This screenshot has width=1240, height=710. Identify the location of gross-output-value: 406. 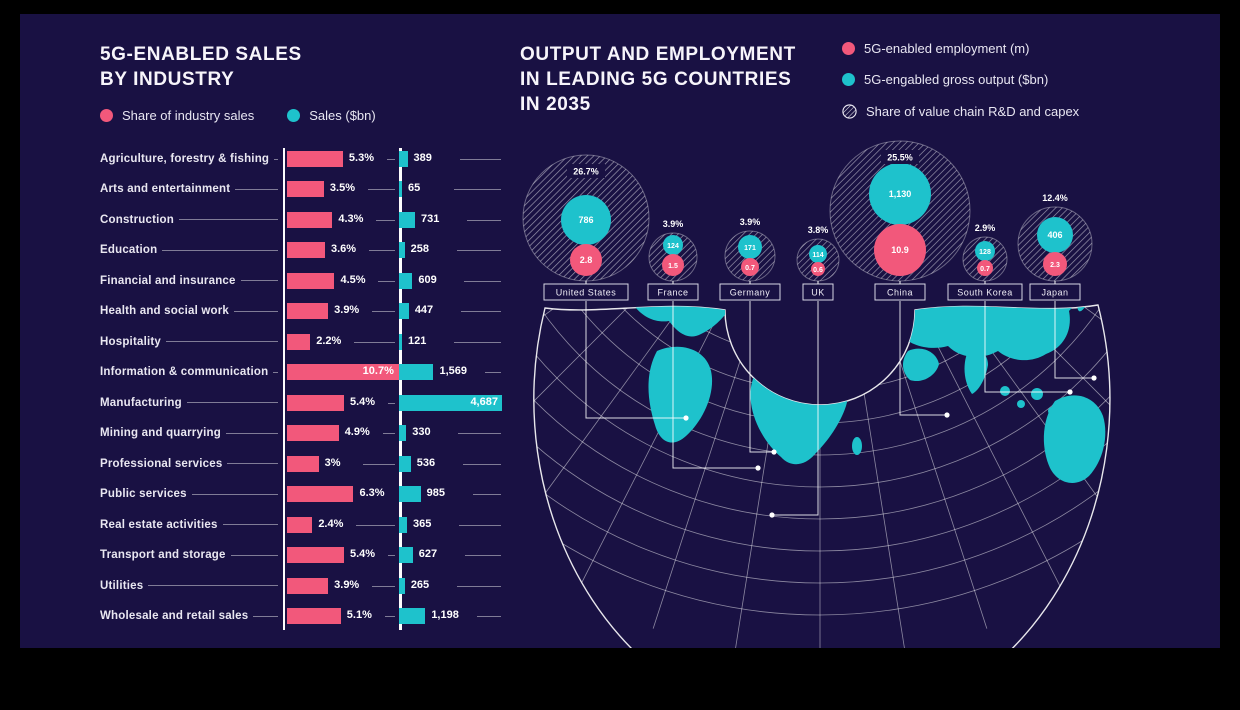
(1054, 235).